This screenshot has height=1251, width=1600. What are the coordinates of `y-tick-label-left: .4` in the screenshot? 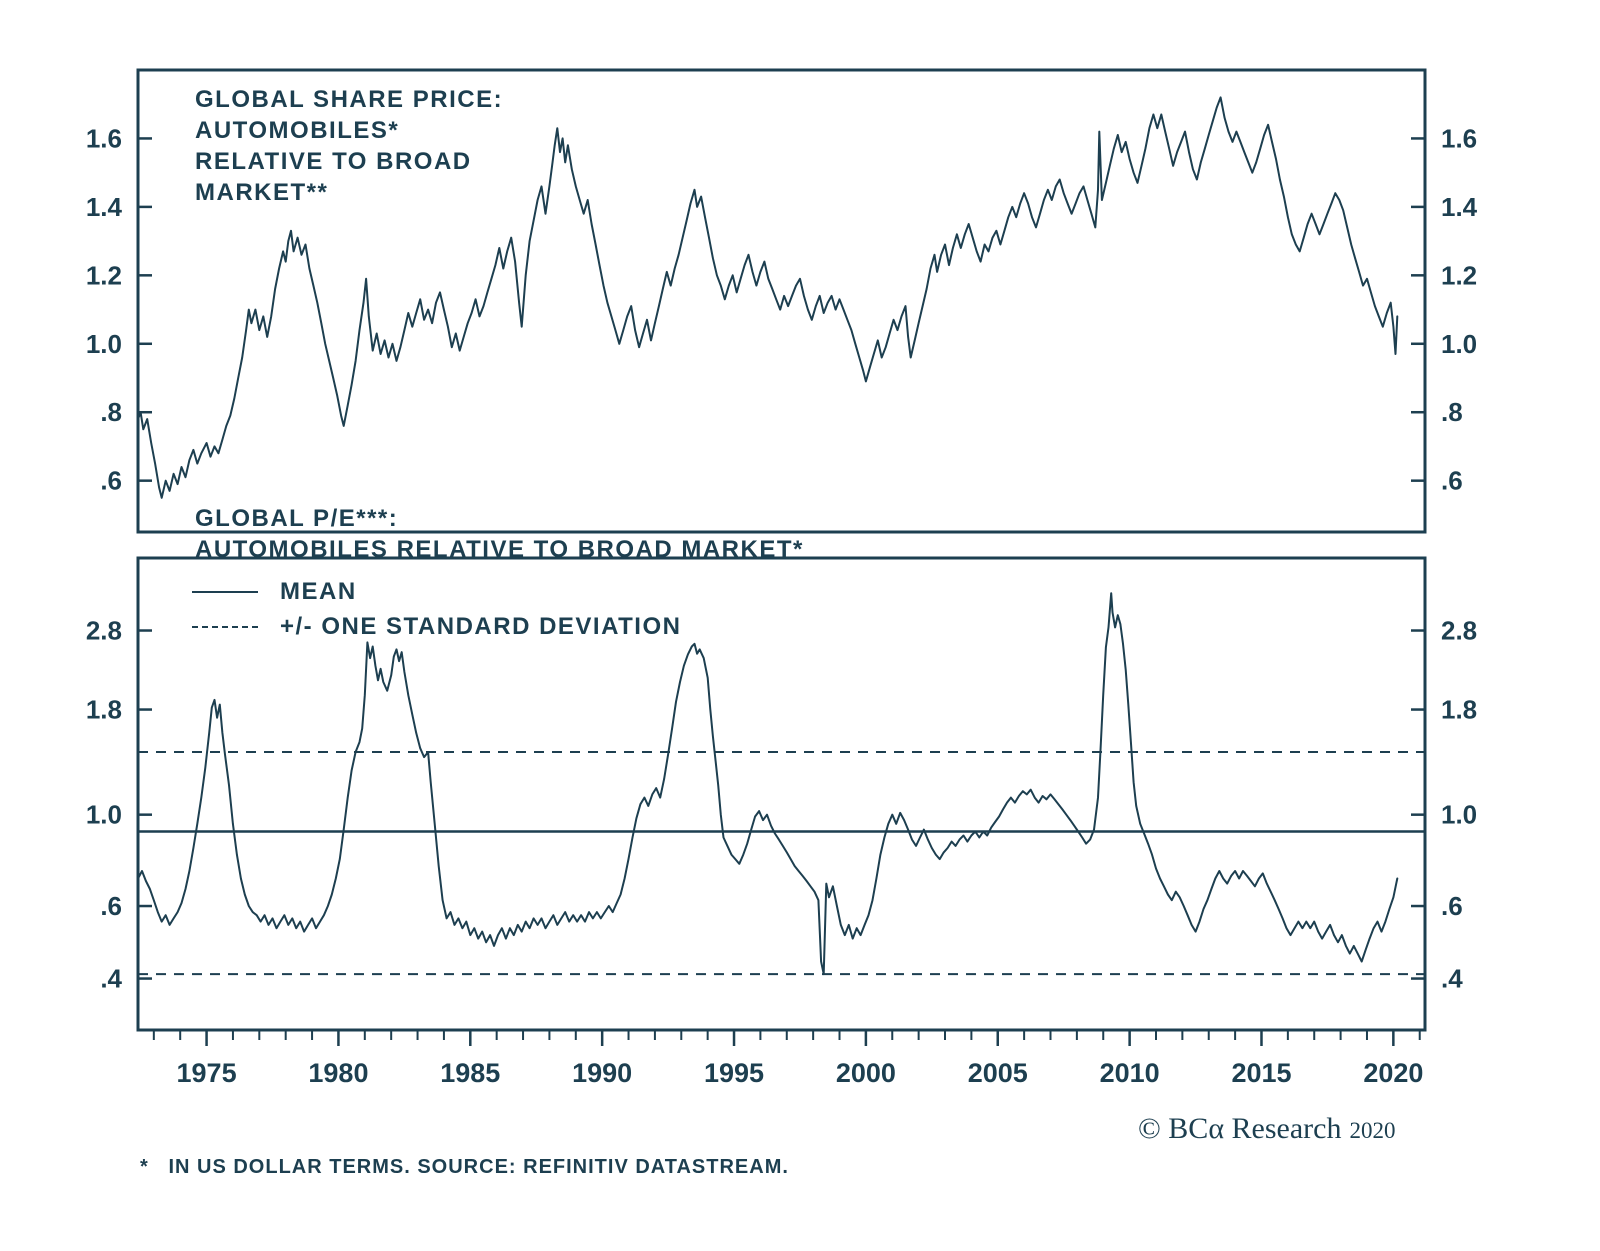 It's located at (111, 979).